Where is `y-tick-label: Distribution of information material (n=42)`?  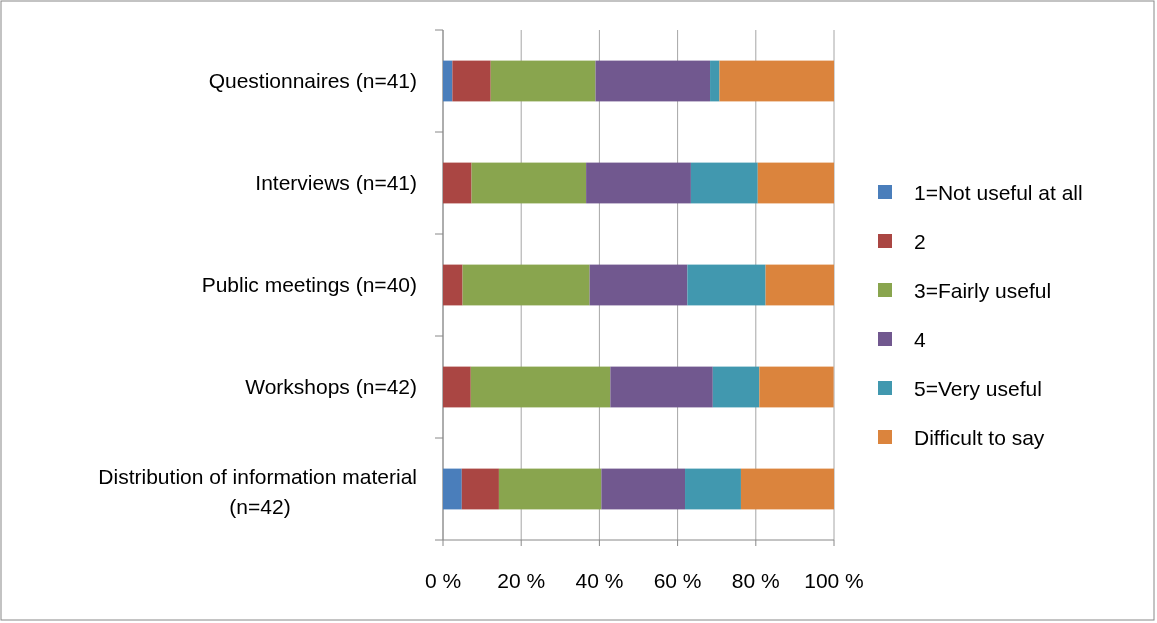
y-tick-label: Distribution of information material (n=42) is located at coordinates (257, 491).